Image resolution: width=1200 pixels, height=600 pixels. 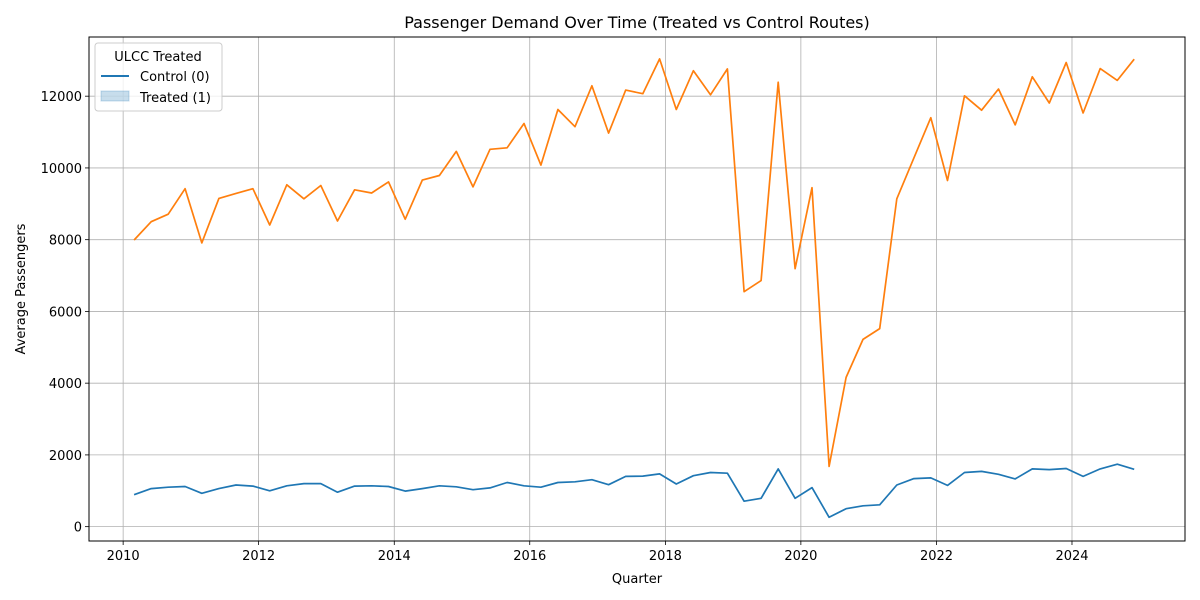 What do you see at coordinates (800, 556) in the screenshot?
I see `x-tick-label: 2020` at bounding box center [800, 556].